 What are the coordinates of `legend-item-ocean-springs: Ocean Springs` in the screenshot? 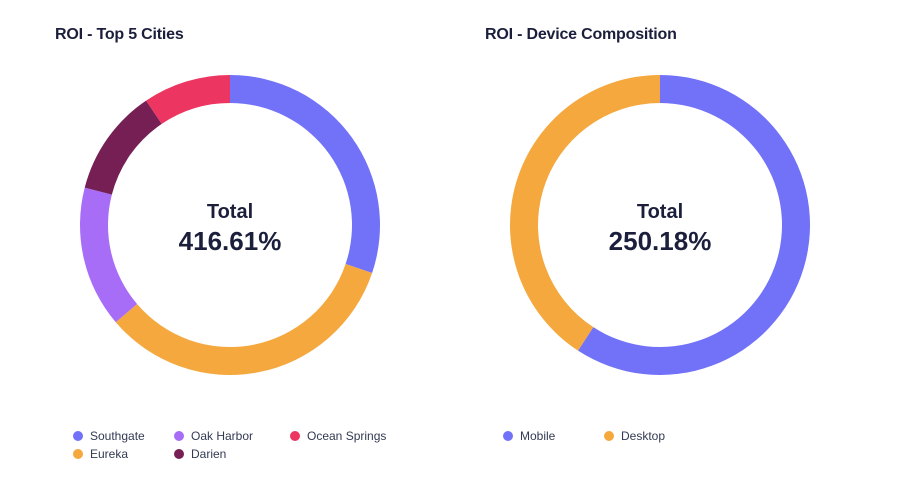 It's located at (350, 436).